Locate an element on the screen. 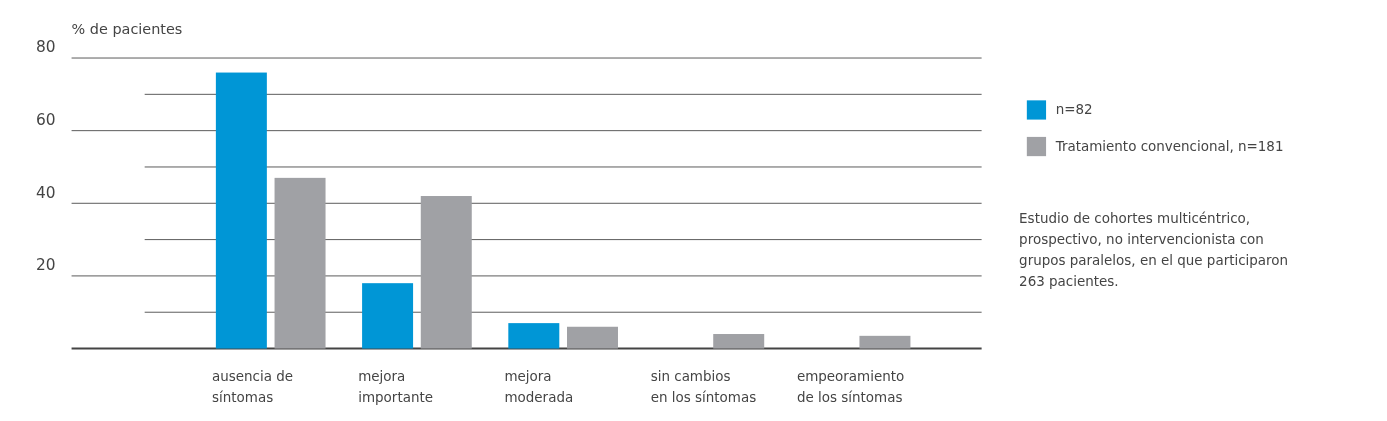 The width and height of the screenshot is (1387, 421). y-tick-label: 20 is located at coordinates (45, 265).